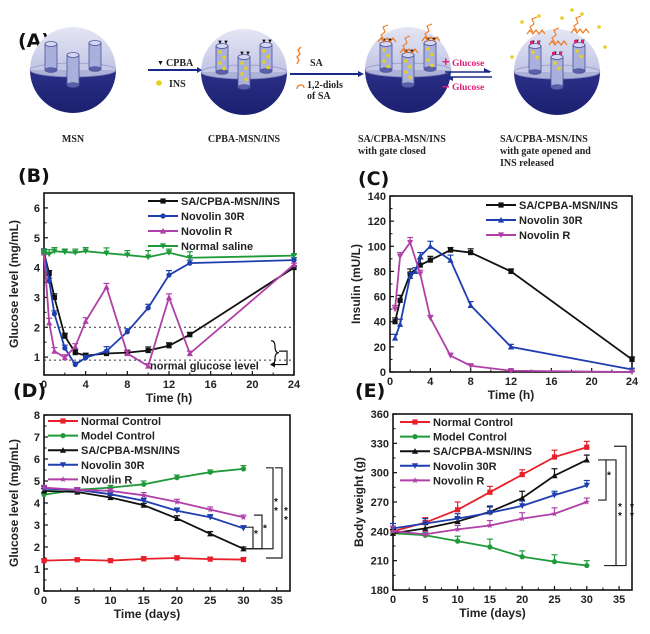 Image resolution: width=650 pixels, height=634 pixels. I want to click on stage-label-4: with gate opened and, so click(545, 151).